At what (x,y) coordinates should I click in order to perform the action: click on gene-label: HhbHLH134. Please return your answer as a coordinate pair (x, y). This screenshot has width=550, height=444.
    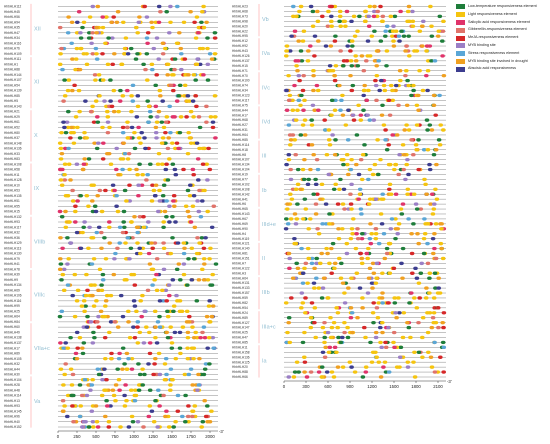
    Looking at the image, I should click on (13, 285).